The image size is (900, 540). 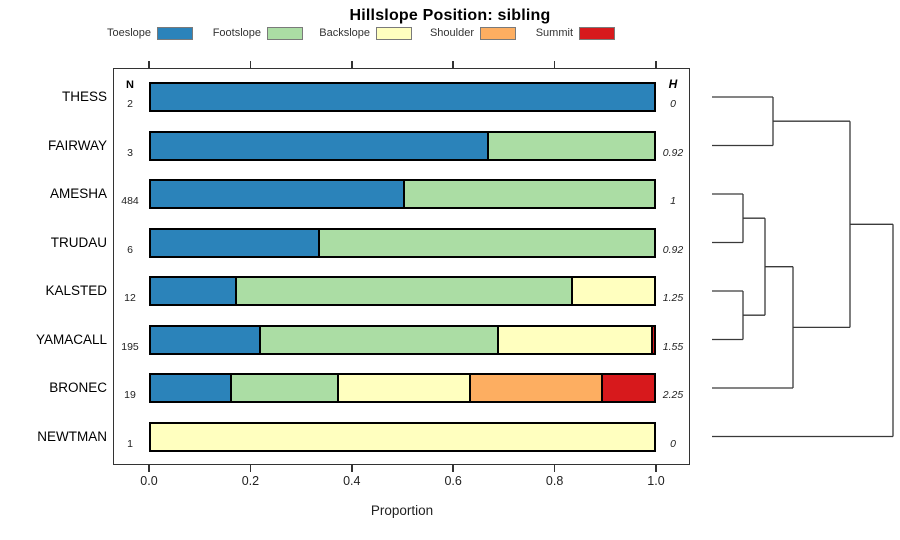 I want to click on x-axis-label: Proportion, so click(x=402, y=510).